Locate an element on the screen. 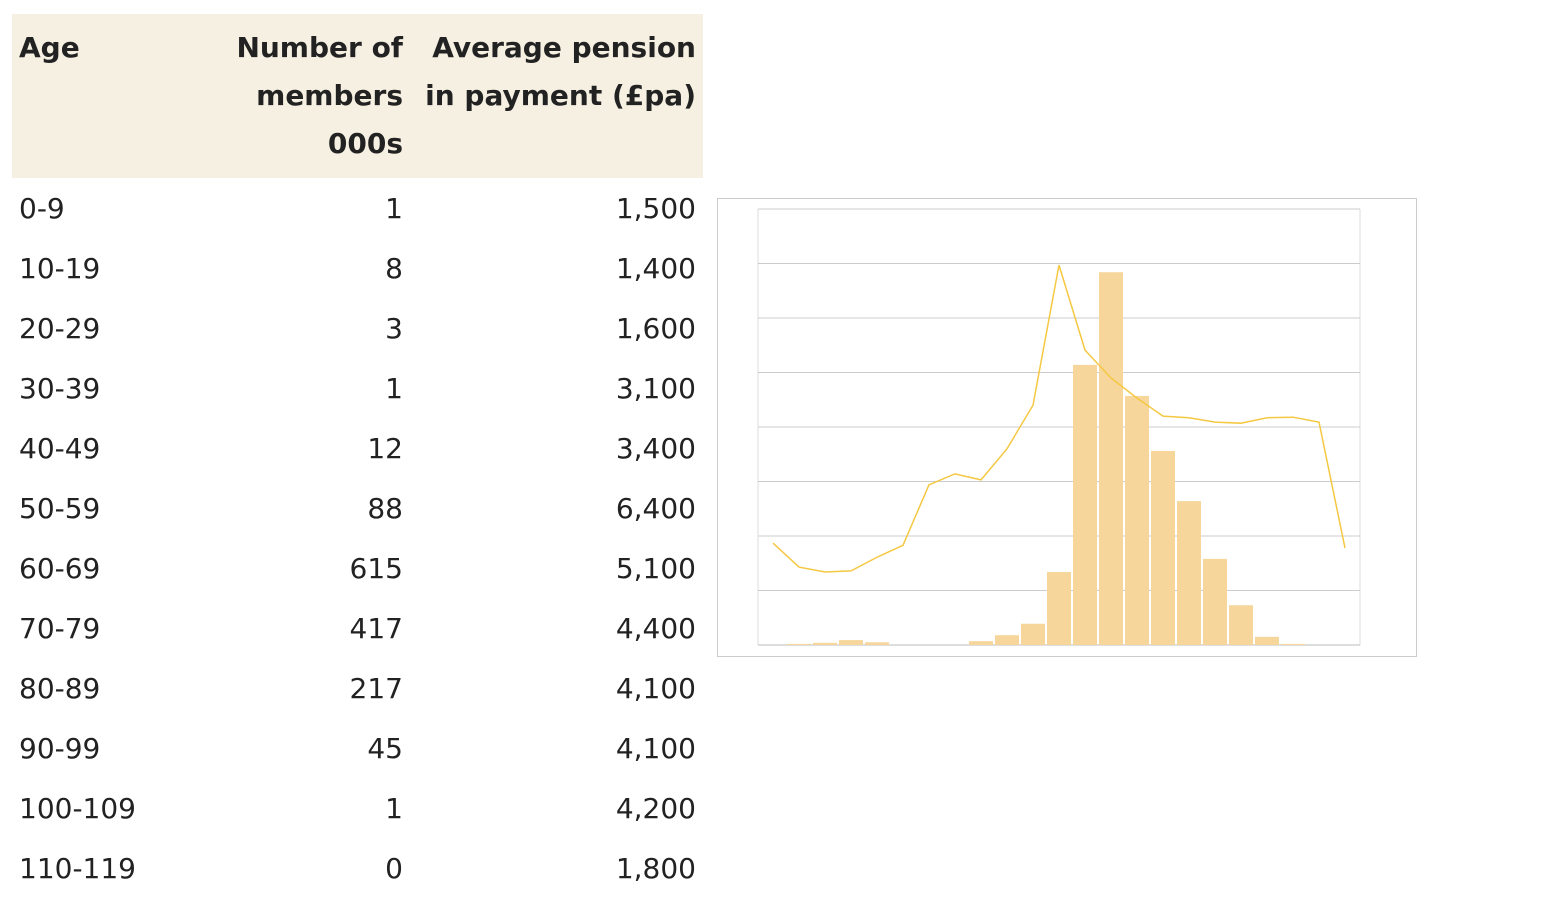  column-header: Average pension in payment (£pa) is located at coordinates (556, 96).